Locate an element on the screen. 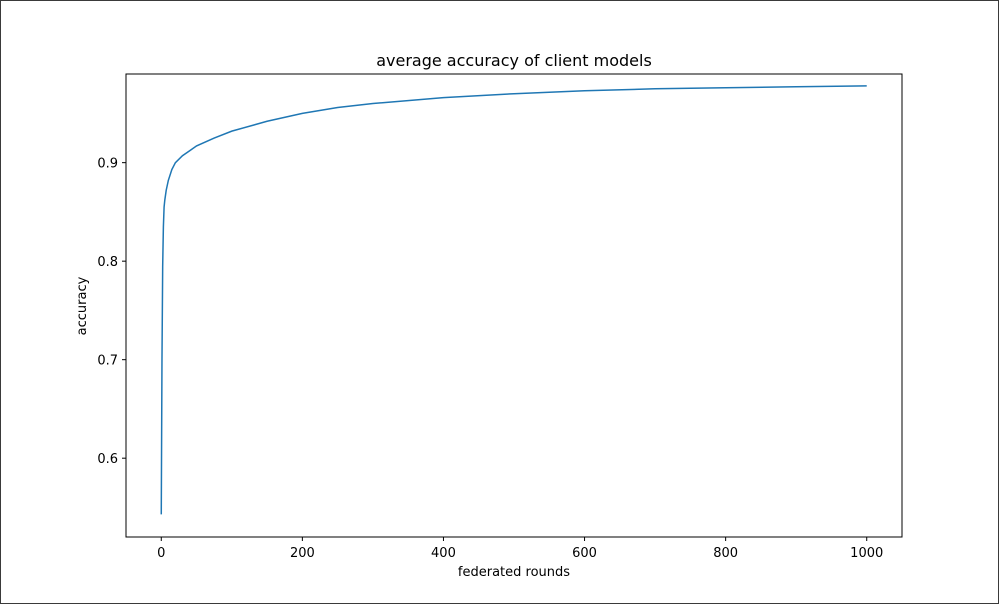 This screenshot has height=604, width=999. y-tick-label: 0.8 is located at coordinates (107, 262).